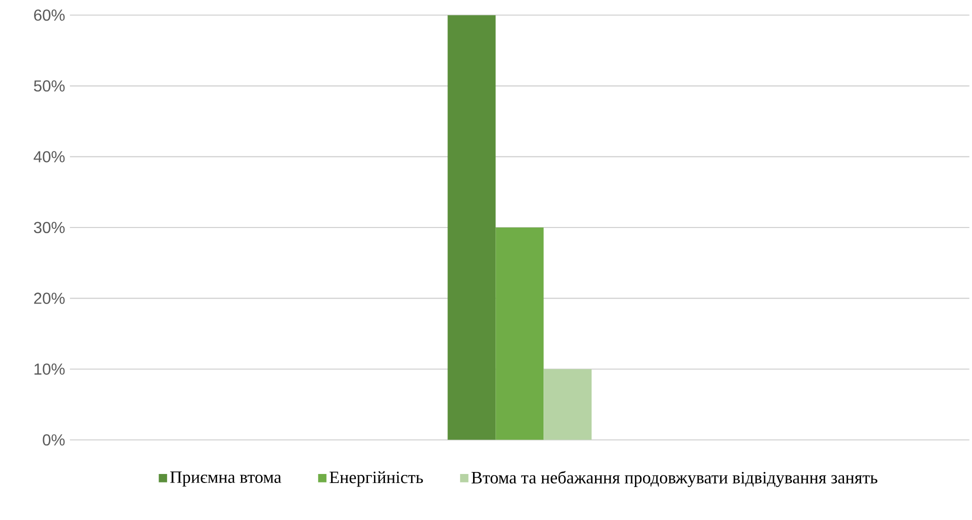 This screenshot has height=520, width=972. Describe the element at coordinates (49, 15) in the screenshot. I see `y-tick-label: 60%` at that location.